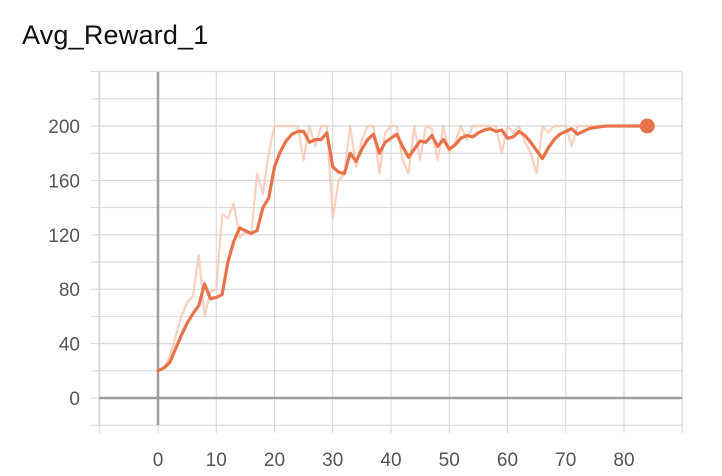 This screenshot has height=476, width=722. I want to click on x-tick-label: 30, so click(332, 460).